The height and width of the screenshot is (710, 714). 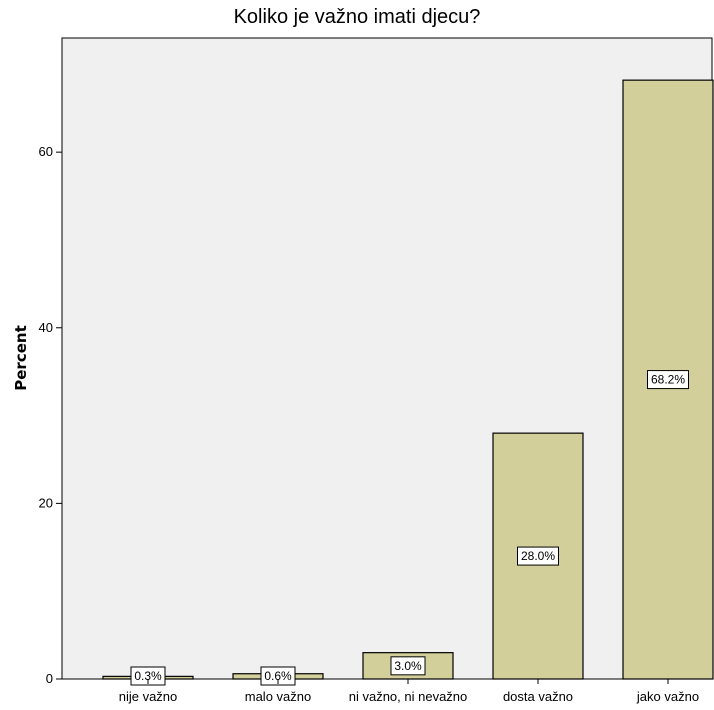 What do you see at coordinates (46, 151) in the screenshot?
I see `y-tick-label: 60` at bounding box center [46, 151].